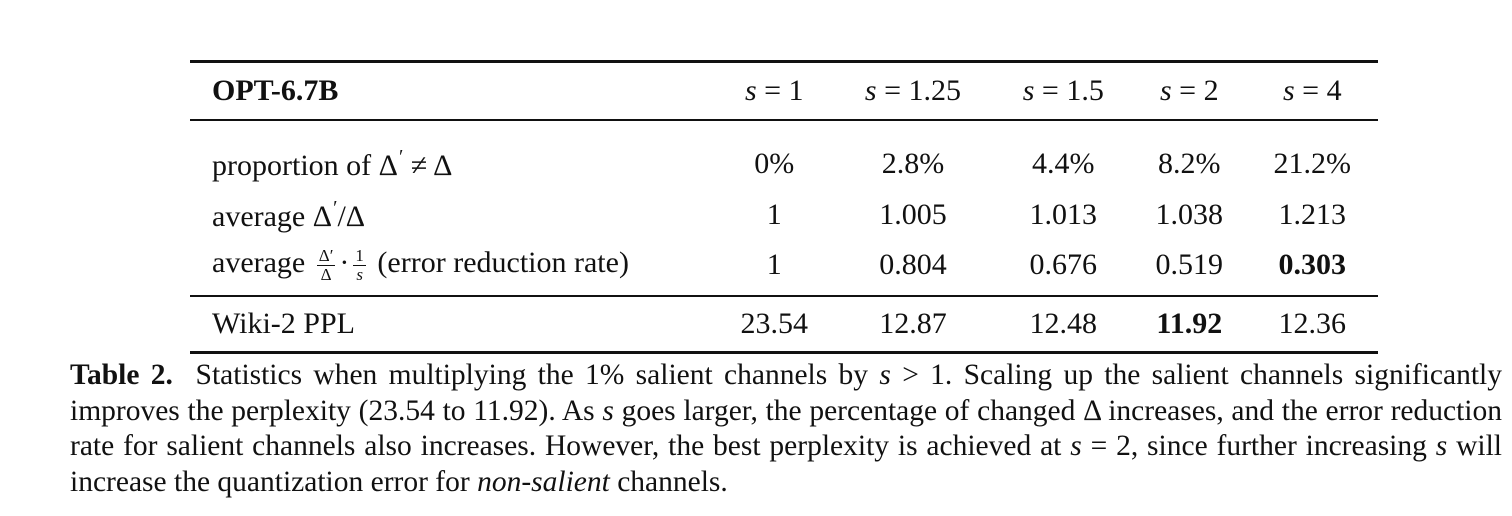  What do you see at coordinates (1189, 163) in the screenshot?
I see `cell: 8.2%` at bounding box center [1189, 163].